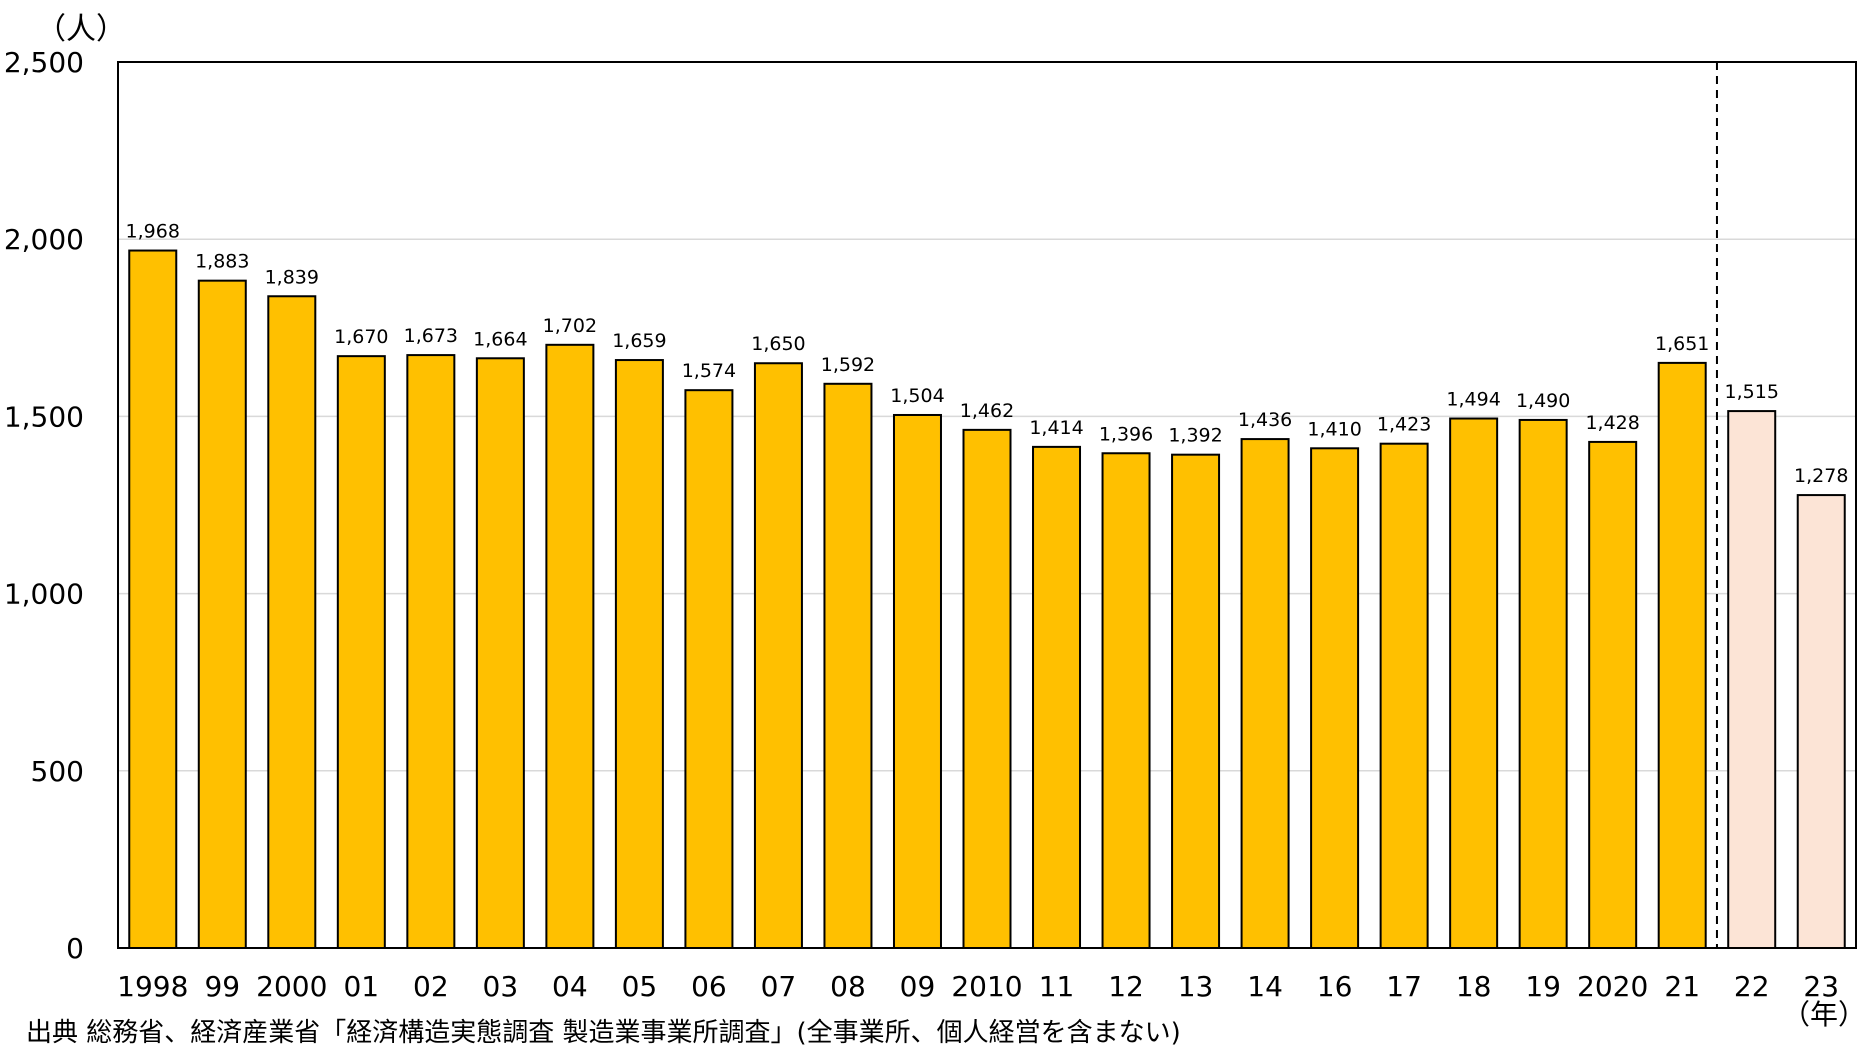 Image resolution: width=1860 pixels, height=1049 pixels. What do you see at coordinates (1056, 428) in the screenshot?
I see `value-label: 1,414` at bounding box center [1056, 428].